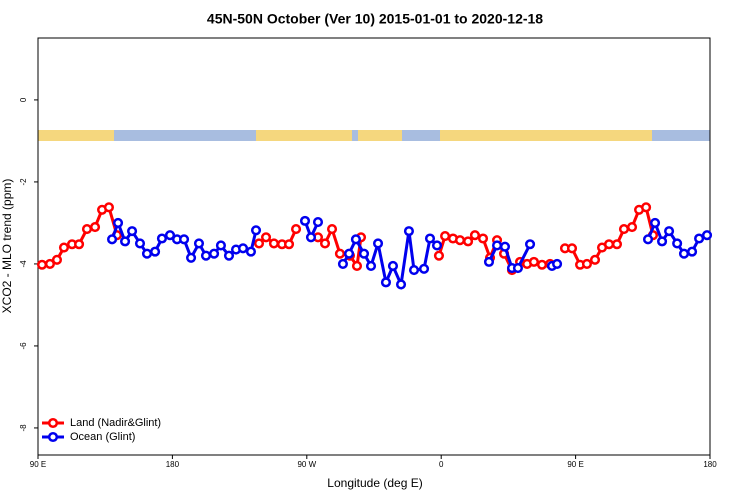  What do you see at coordinates (115, 423) in the screenshot?
I see `legend-label: Land (Nadir&Glint)` at bounding box center [115, 423].